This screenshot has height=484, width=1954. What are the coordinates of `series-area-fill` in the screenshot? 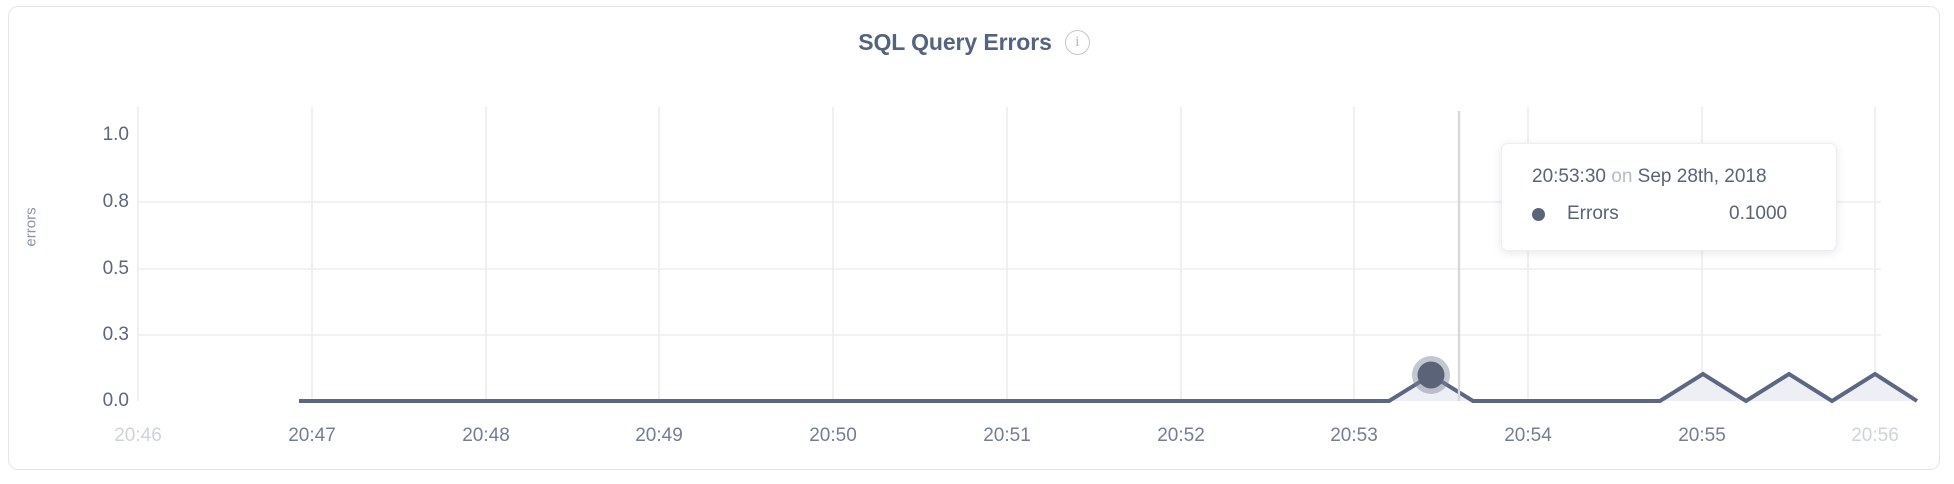 It's located at (1108, 387).